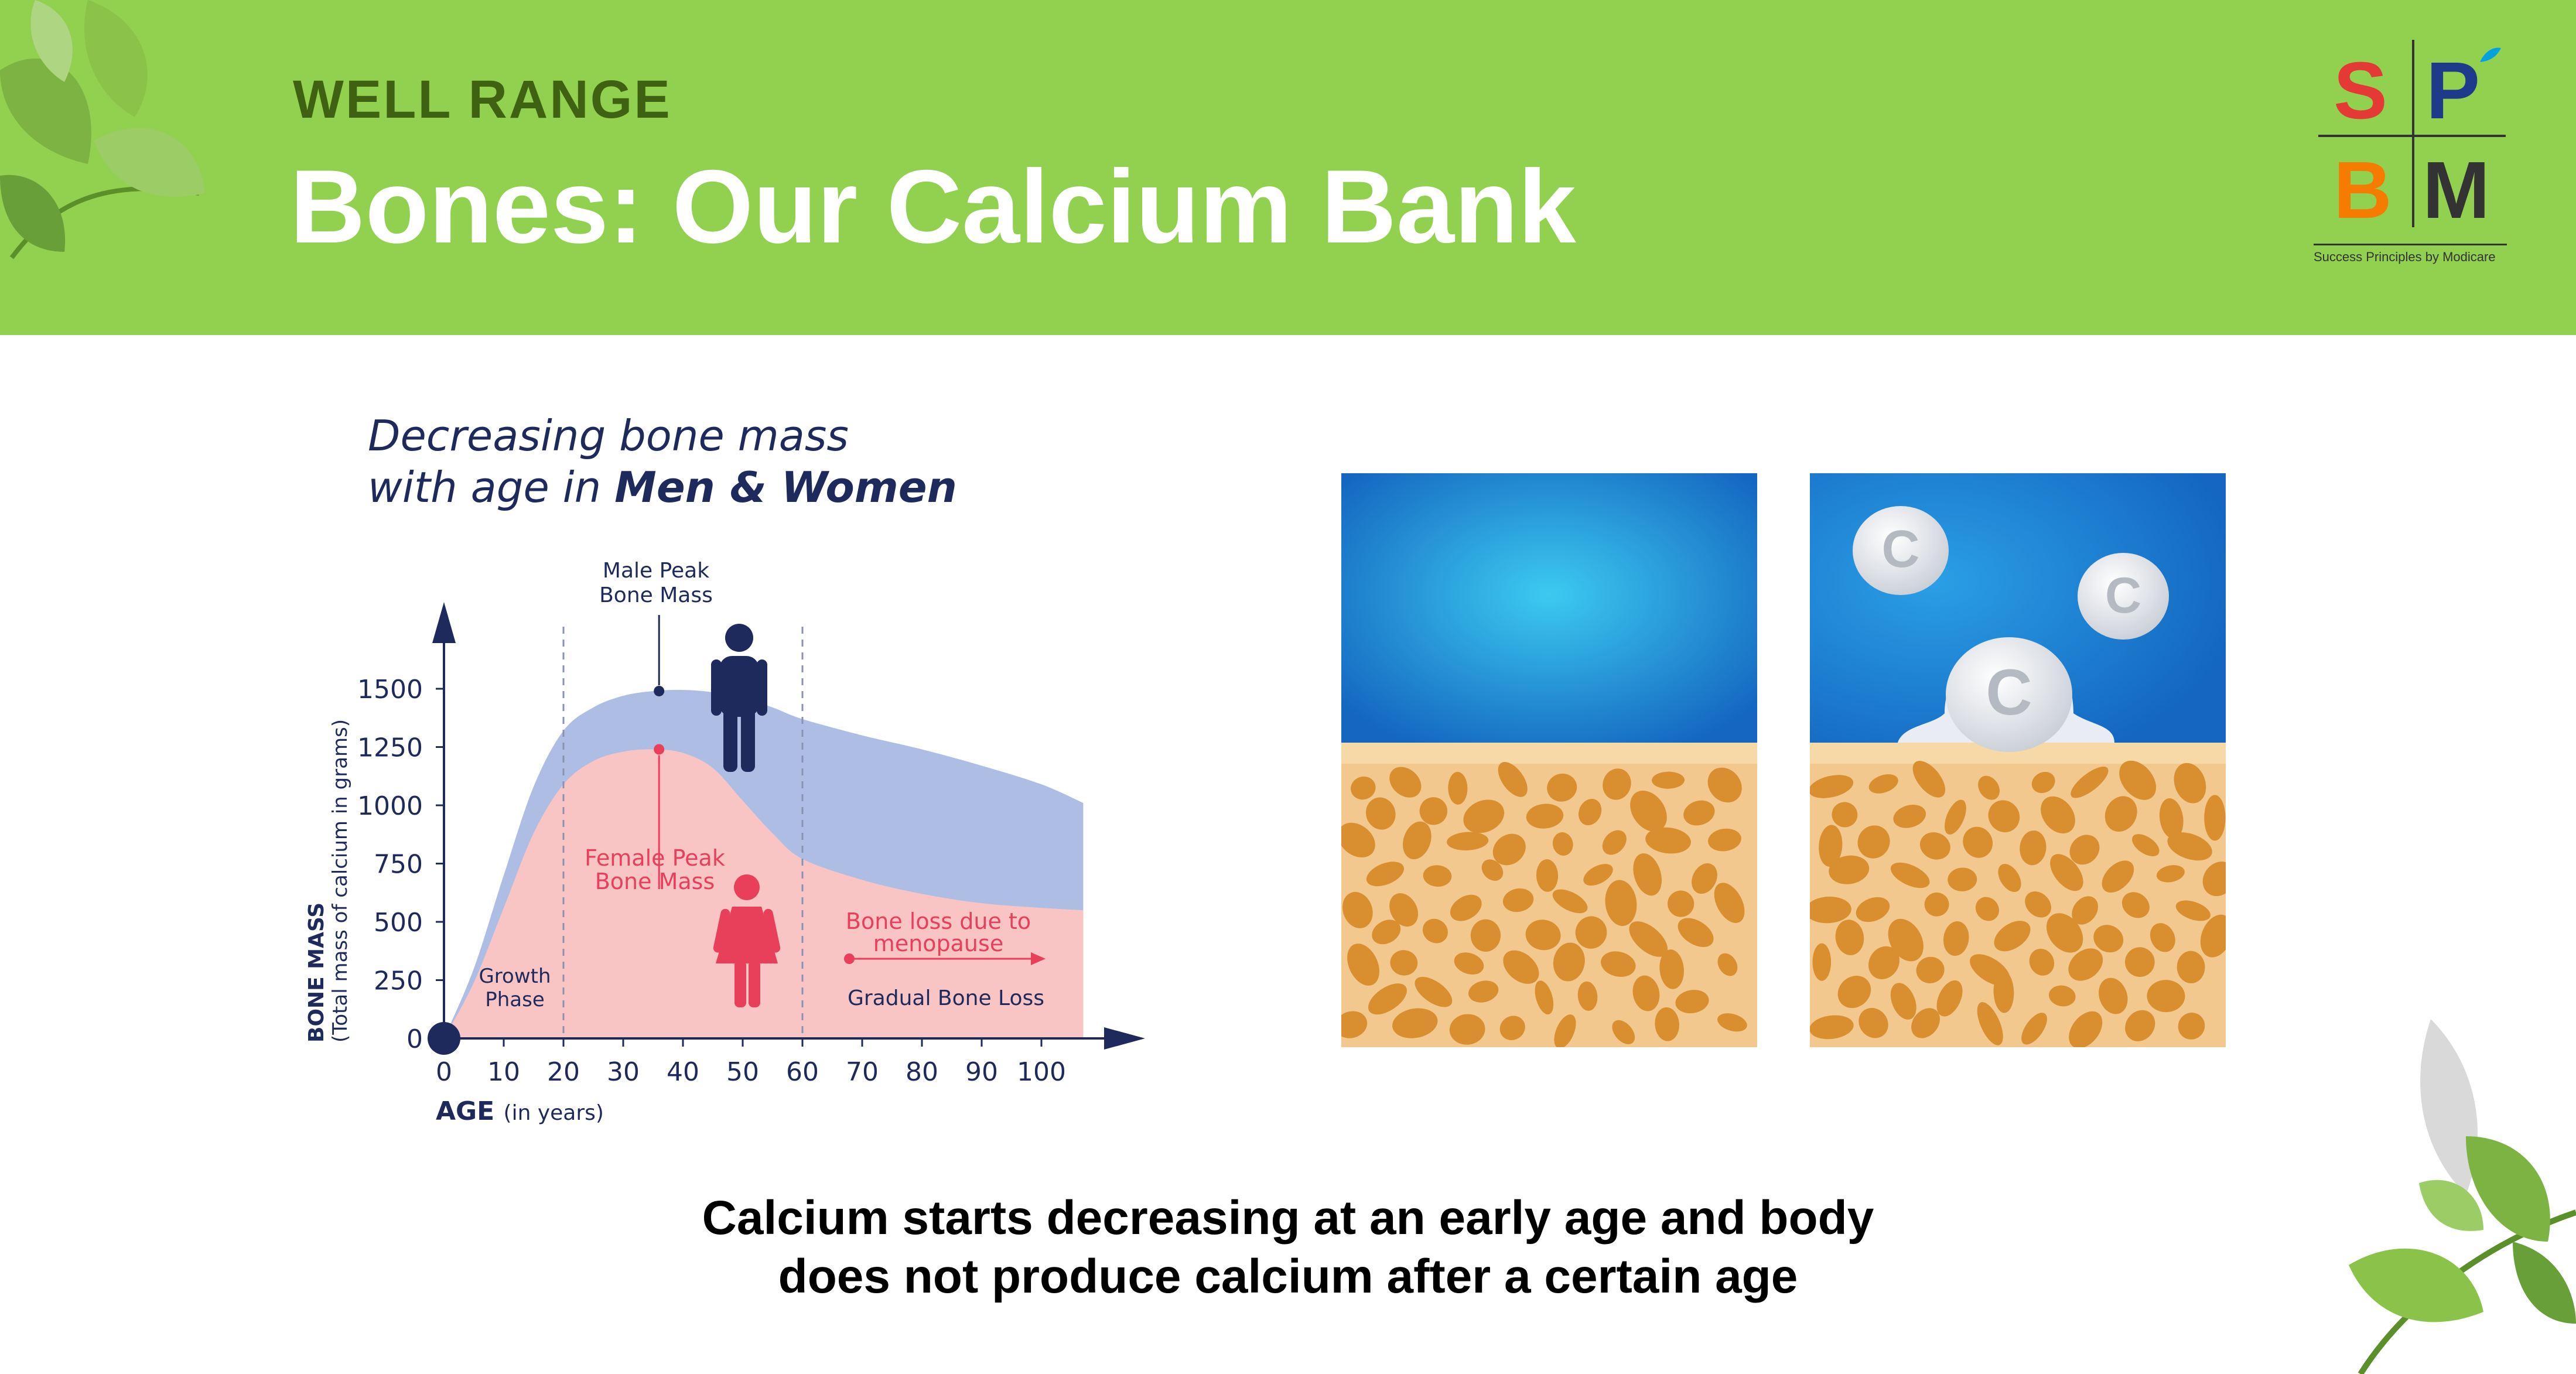 The height and width of the screenshot is (1374, 2576). I want to click on male-peak-label-line2: Bone Mass, so click(656, 595).